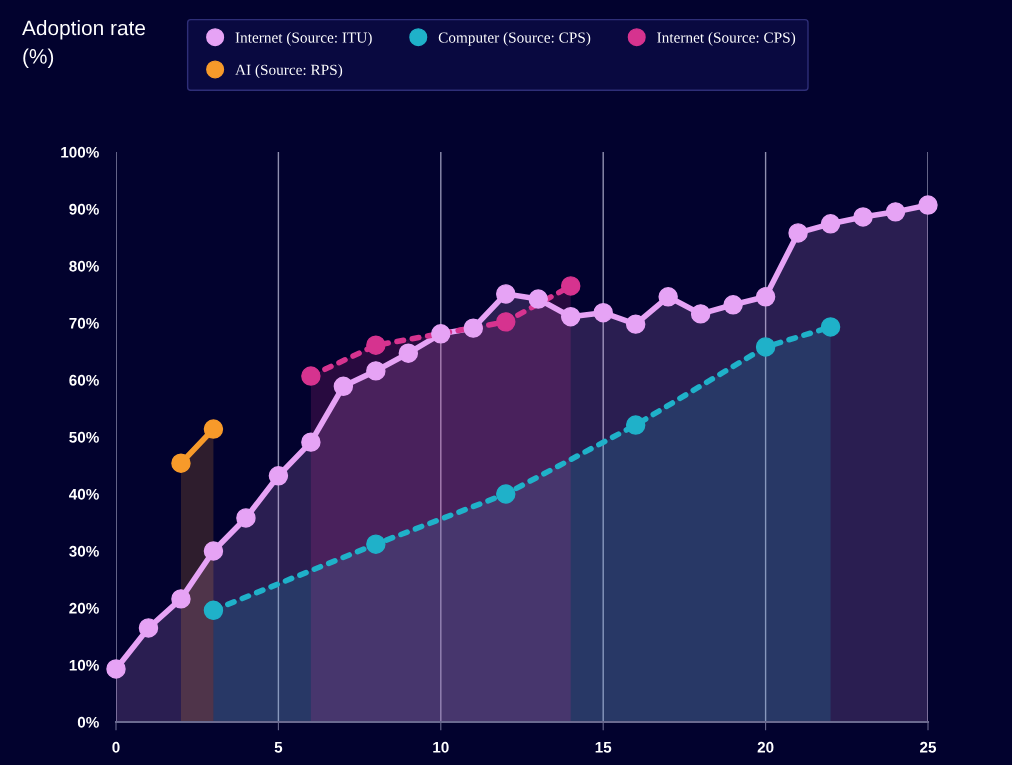 The width and height of the screenshot is (1012, 765). Describe the element at coordinates (603, 747) in the screenshot. I see `x-tick-label: 15` at that location.